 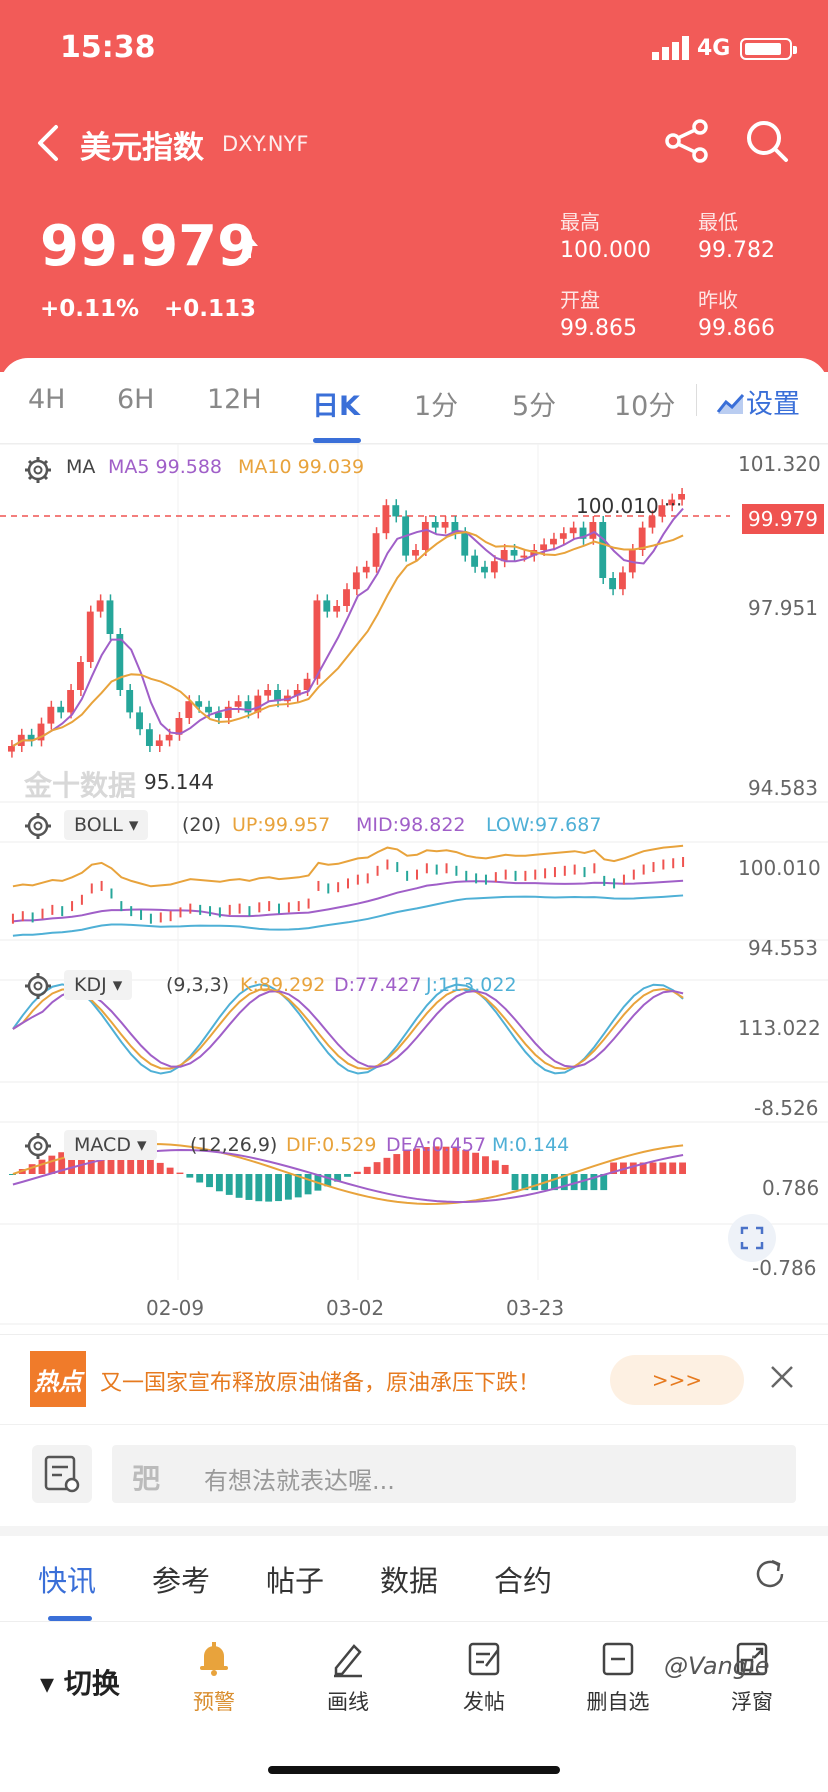 What do you see at coordinates (534, 406) in the screenshot?
I see `tab-5min: 5分` at bounding box center [534, 406].